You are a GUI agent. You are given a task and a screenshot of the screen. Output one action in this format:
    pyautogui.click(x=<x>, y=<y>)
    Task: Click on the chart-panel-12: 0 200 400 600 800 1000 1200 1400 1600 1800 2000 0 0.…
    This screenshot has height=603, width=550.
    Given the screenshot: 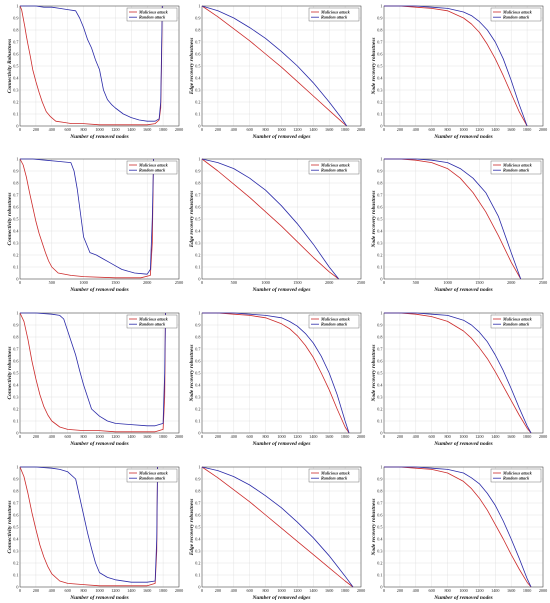 What is the action you would take?
    pyautogui.click(x=459, y=533)
    